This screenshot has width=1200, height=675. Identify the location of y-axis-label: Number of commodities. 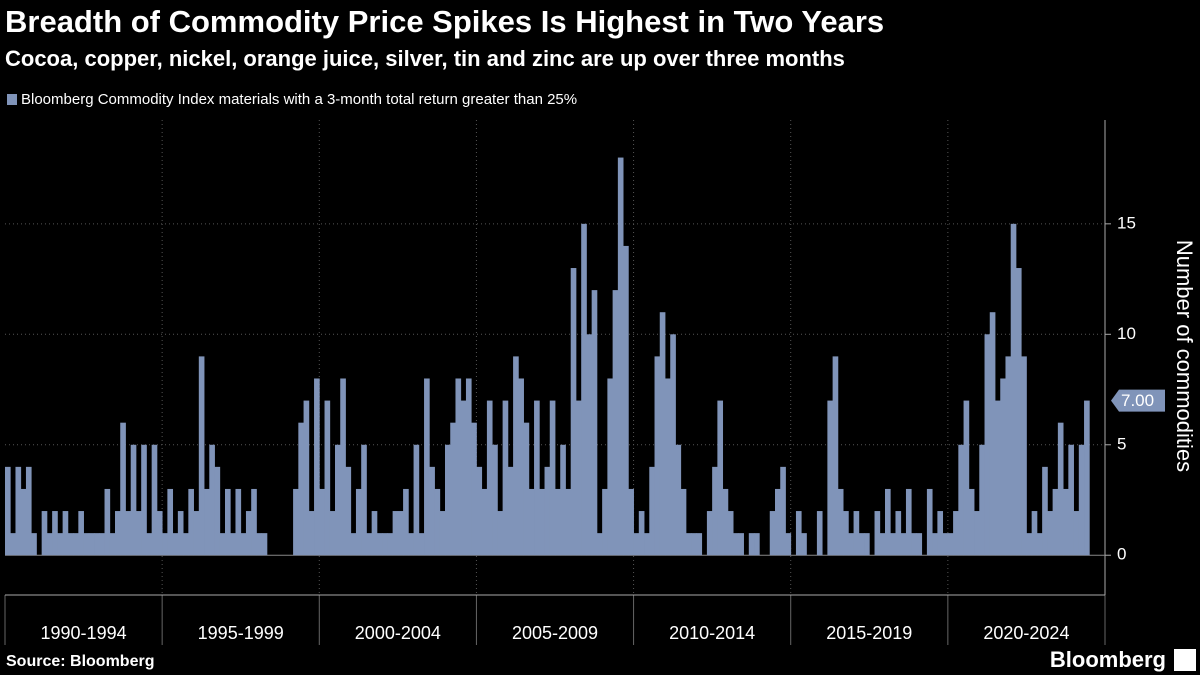
(1184, 356).